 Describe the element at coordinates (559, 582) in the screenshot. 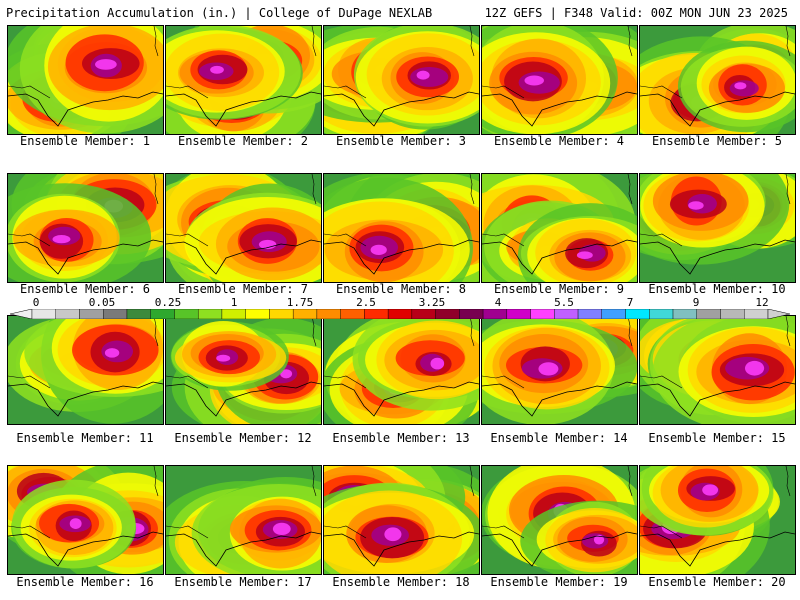

I see `ensemble-member-label: Ensemble Member: 19` at that location.